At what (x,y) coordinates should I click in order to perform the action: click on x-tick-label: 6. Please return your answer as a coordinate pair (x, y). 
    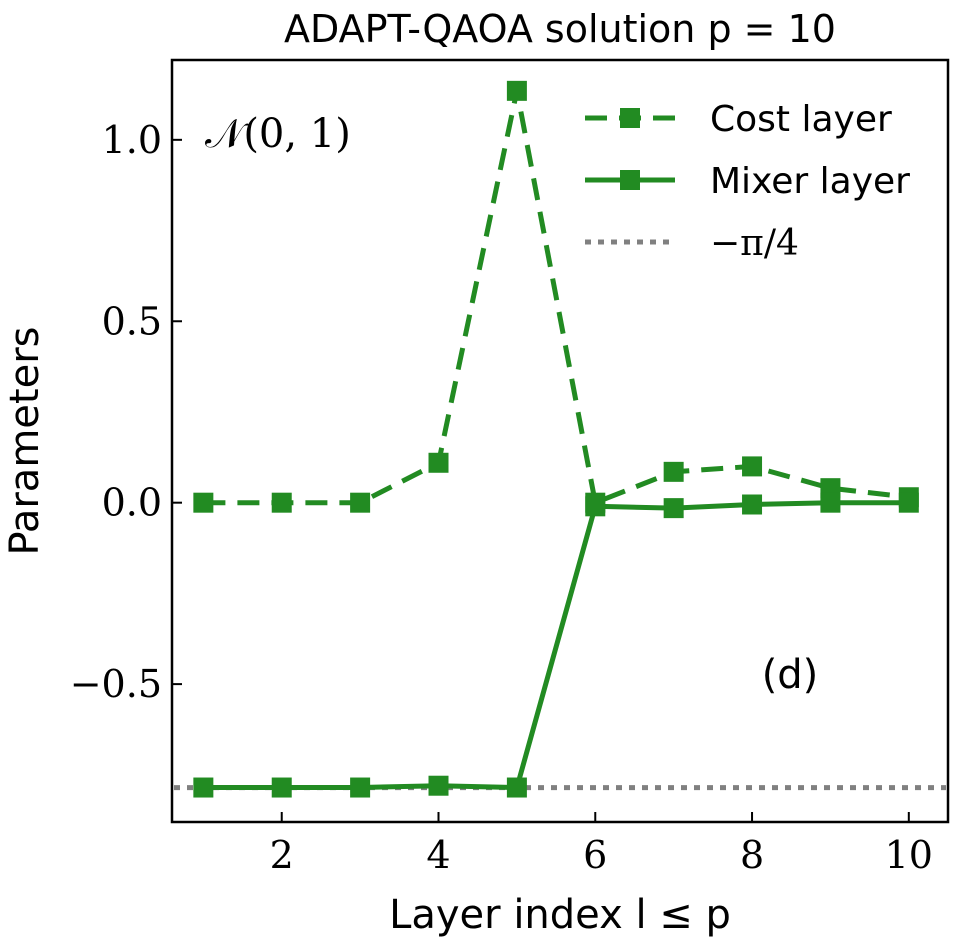
    Looking at the image, I should click on (595, 855).